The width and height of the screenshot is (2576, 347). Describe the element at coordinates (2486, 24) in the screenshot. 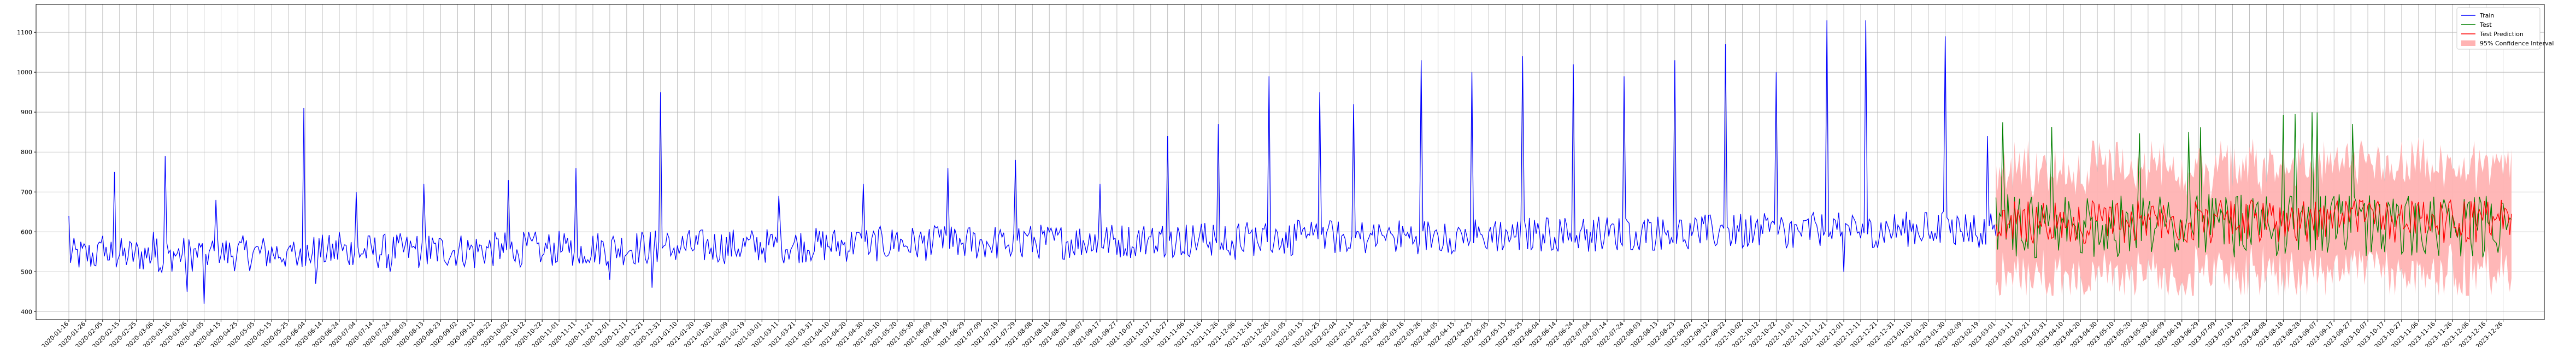

I see `legend-label-test: Test` at that location.